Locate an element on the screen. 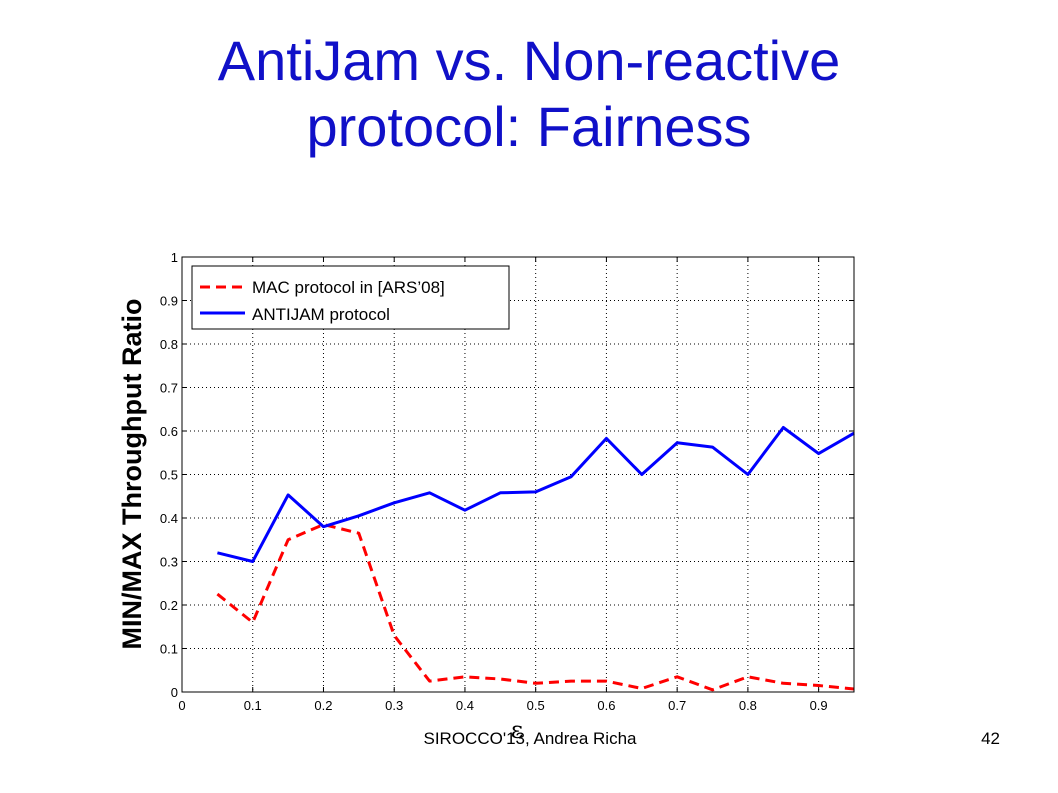 The image size is (1058, 793). x-tick-label: 0.8 is located at coordinates (748, 705).